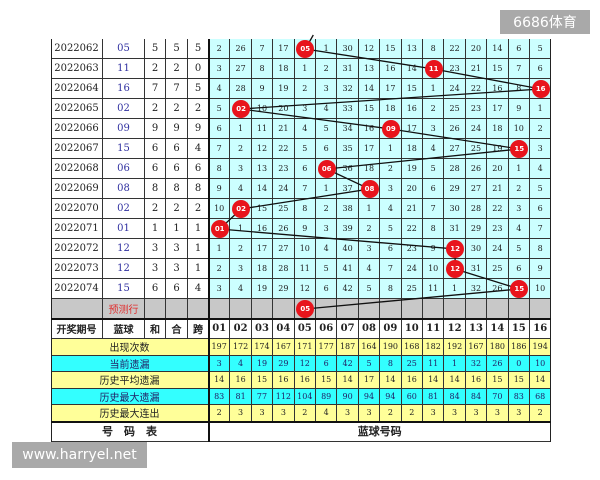 This screenshot has height=480, width=600. I want to click on header-period: 开奖期号, so click(77, 329).